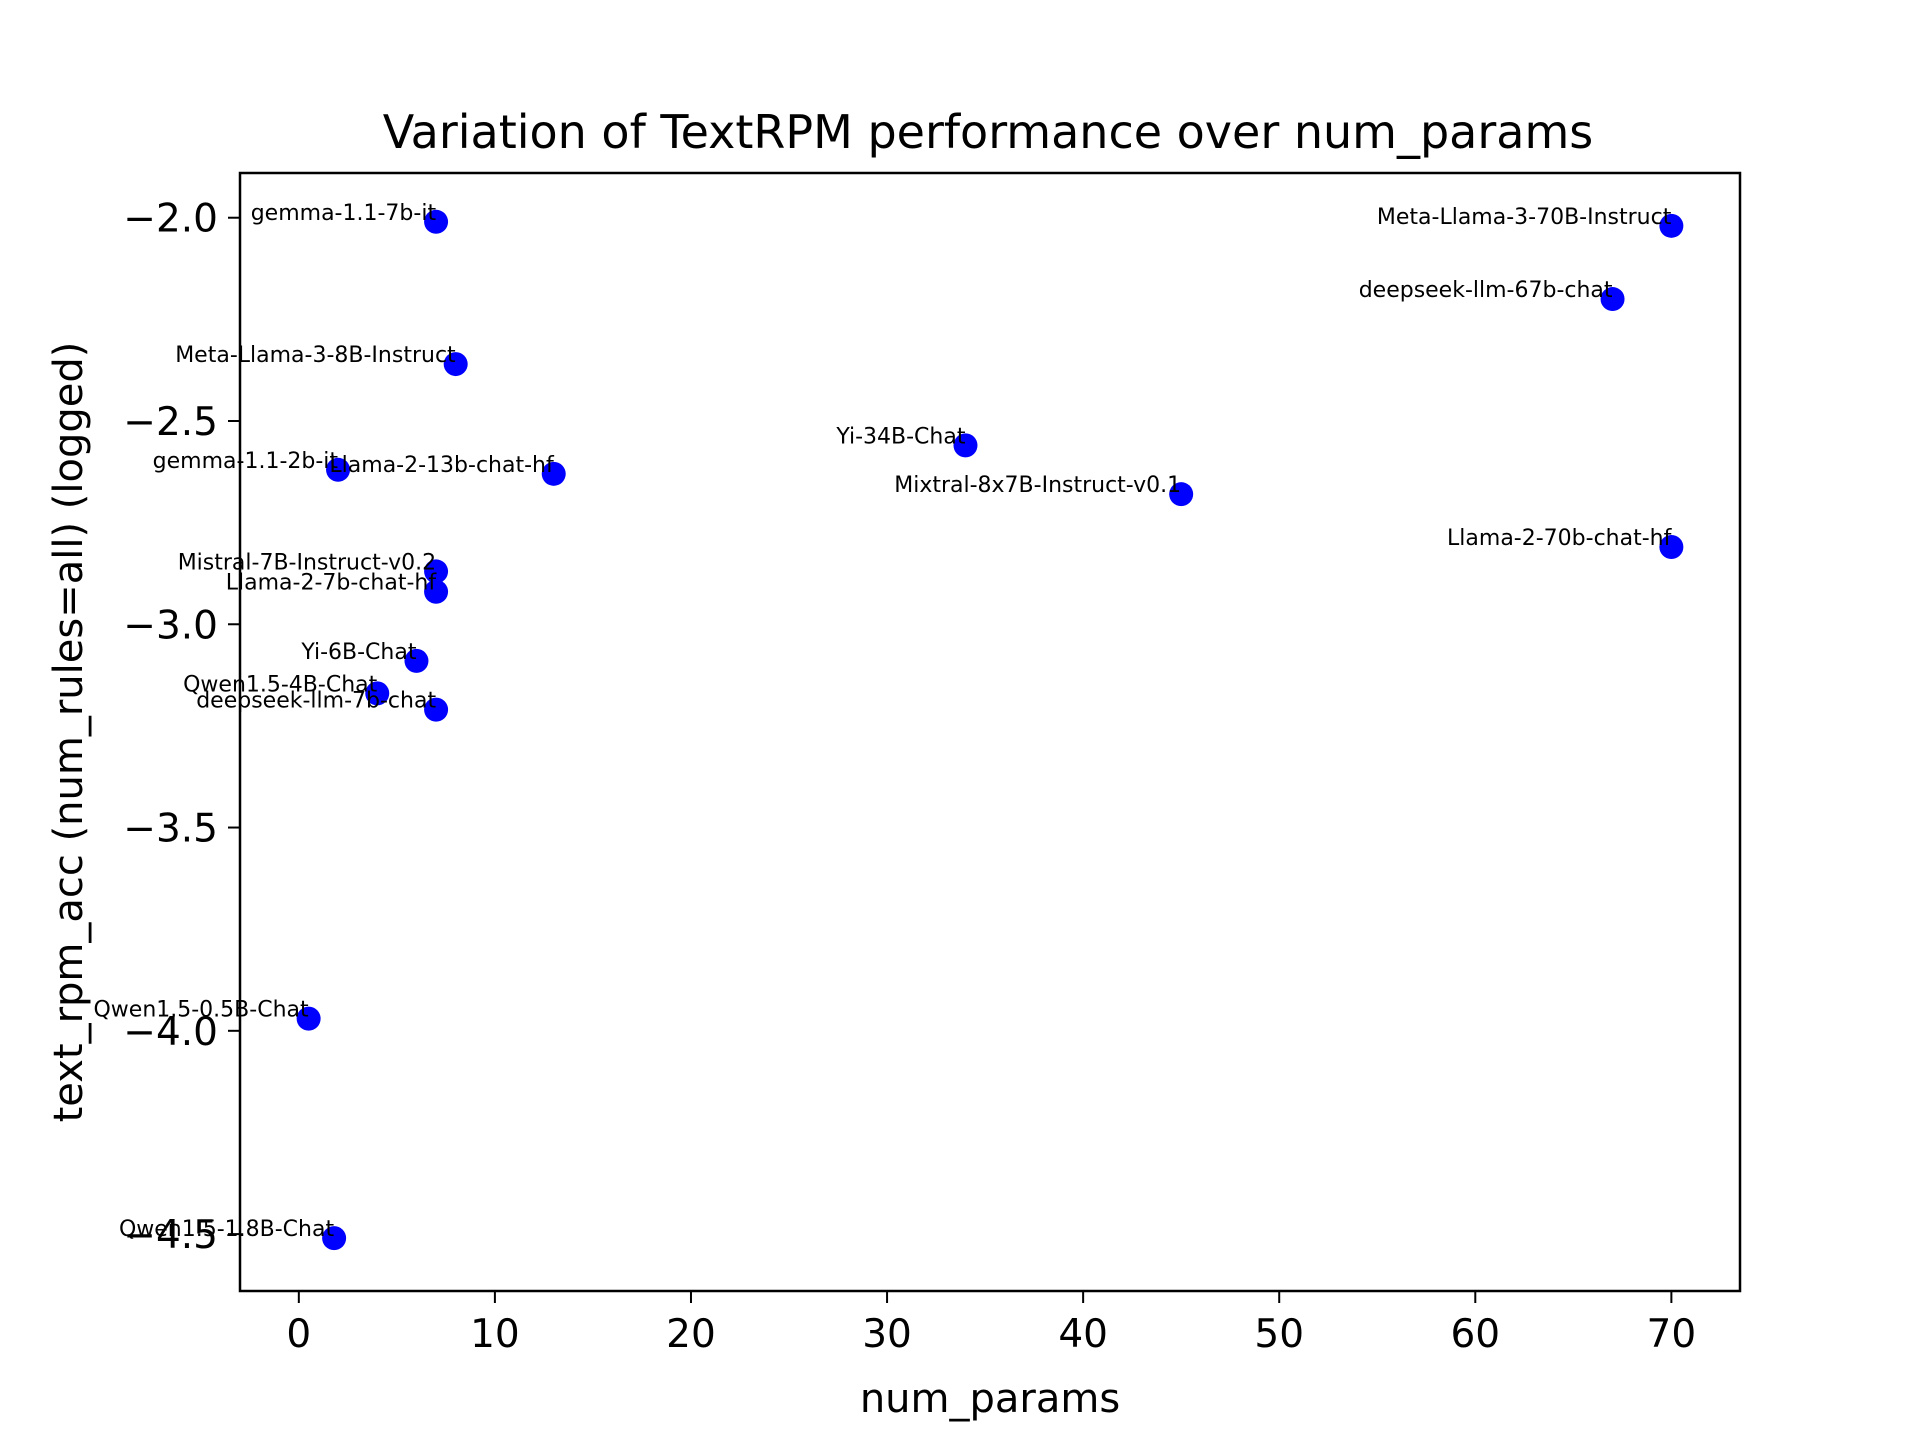  What do you see at coordinates (442, 465) in the screenshot?
I see `data-point-label: Llama-2-13b-chat-hf` at bounding box center [442, 465].